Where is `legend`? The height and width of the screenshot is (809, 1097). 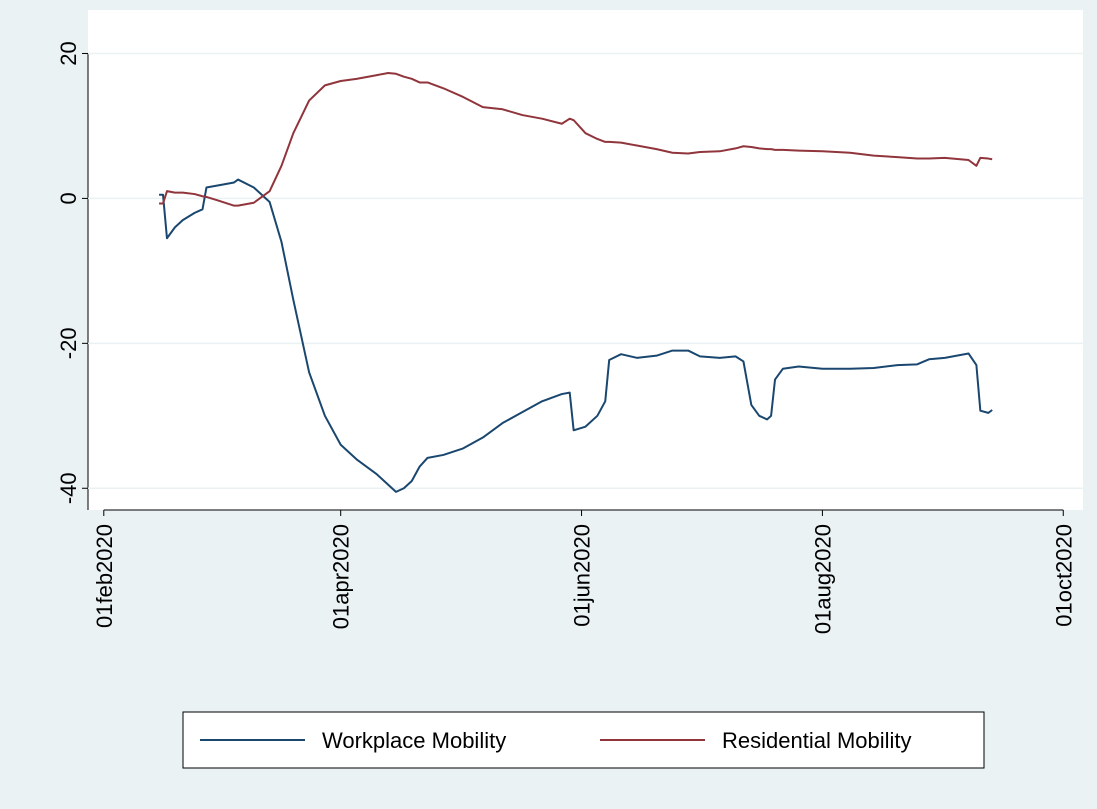
legend is located at coordinates (583, 740).